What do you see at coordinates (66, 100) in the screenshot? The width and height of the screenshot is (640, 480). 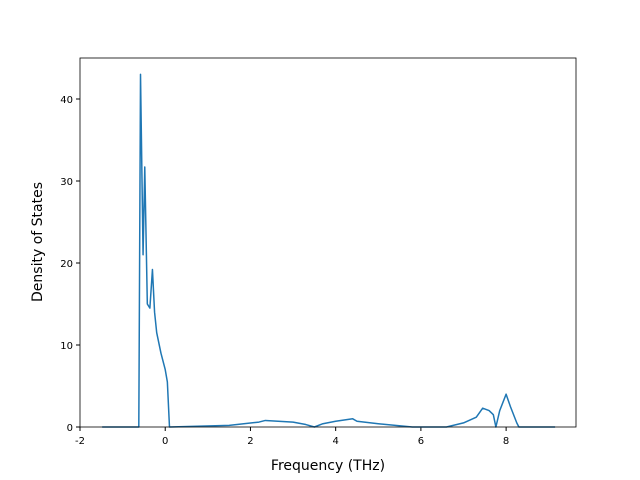 I see `y-tick-label: 40` at bounding box center [66, 100].